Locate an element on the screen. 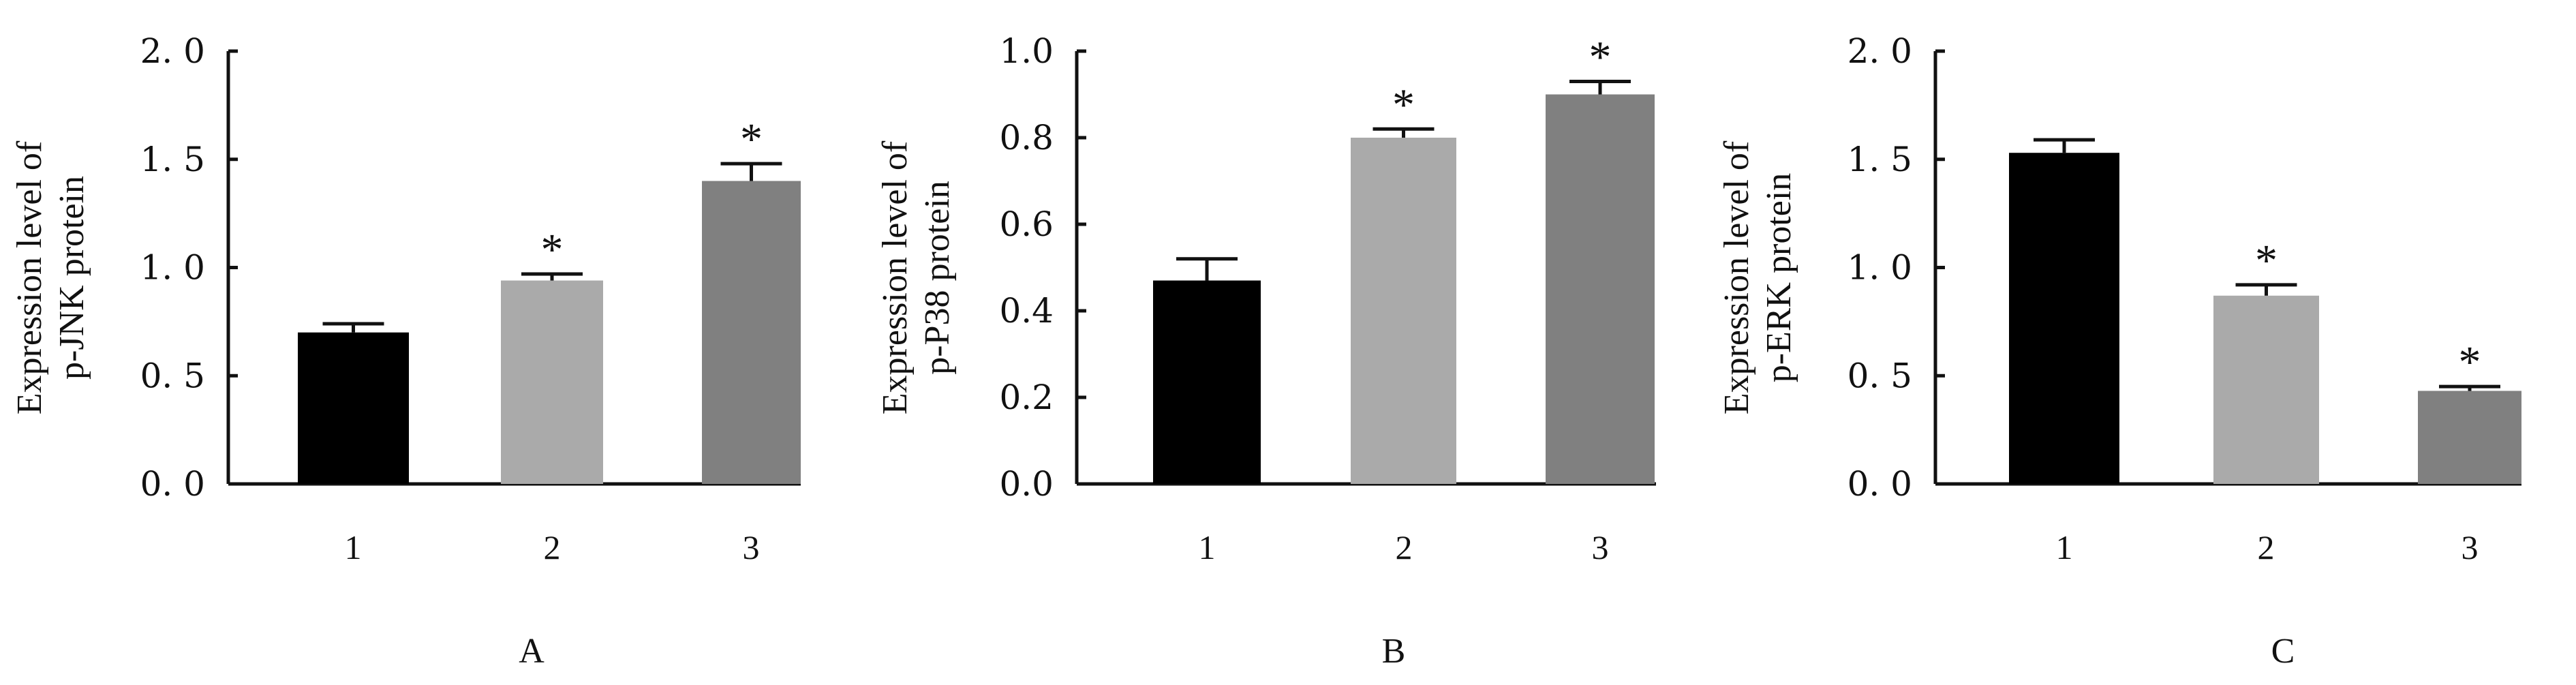 The image size is (2576, 685). y-tick-label: 0.6 is located at coordinates (1026, 224).